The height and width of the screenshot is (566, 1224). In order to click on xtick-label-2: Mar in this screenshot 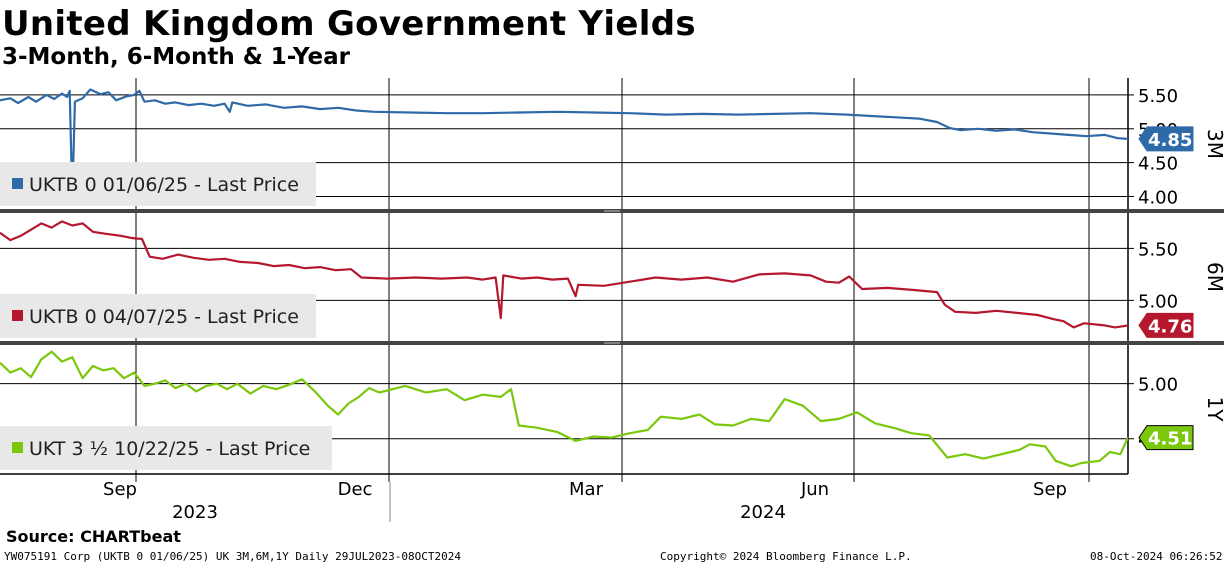, I will do `click(586, 489)`.